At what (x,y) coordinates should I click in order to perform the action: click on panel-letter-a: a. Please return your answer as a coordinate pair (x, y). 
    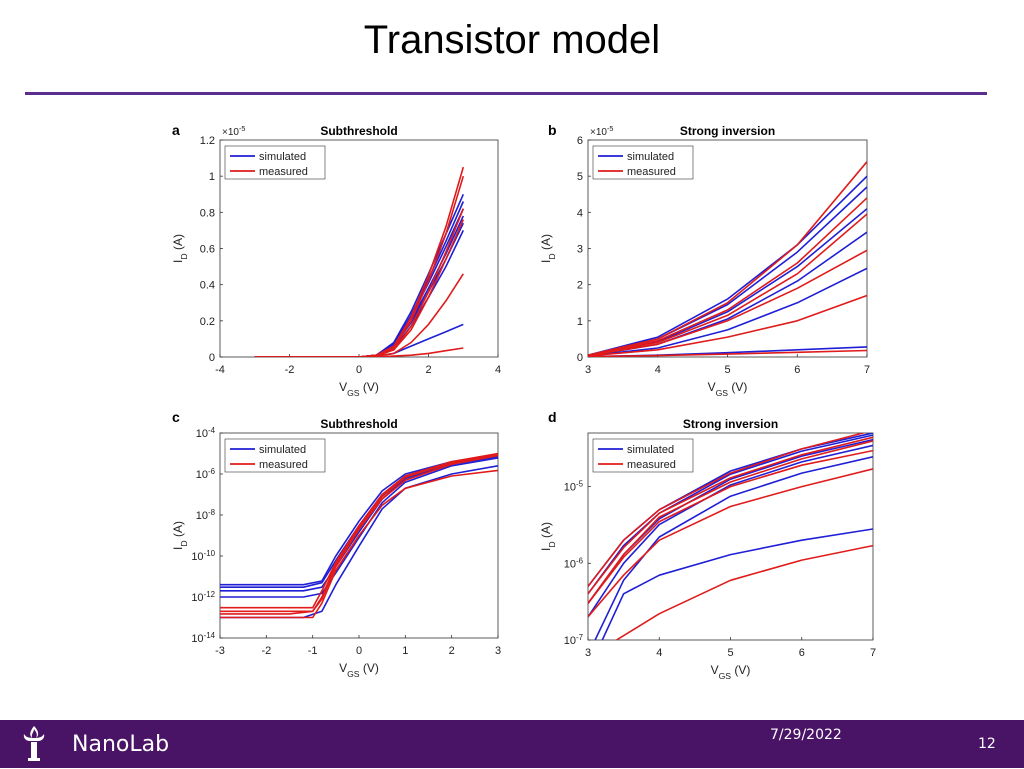
    Looking at the image, I should click on (176, 130).